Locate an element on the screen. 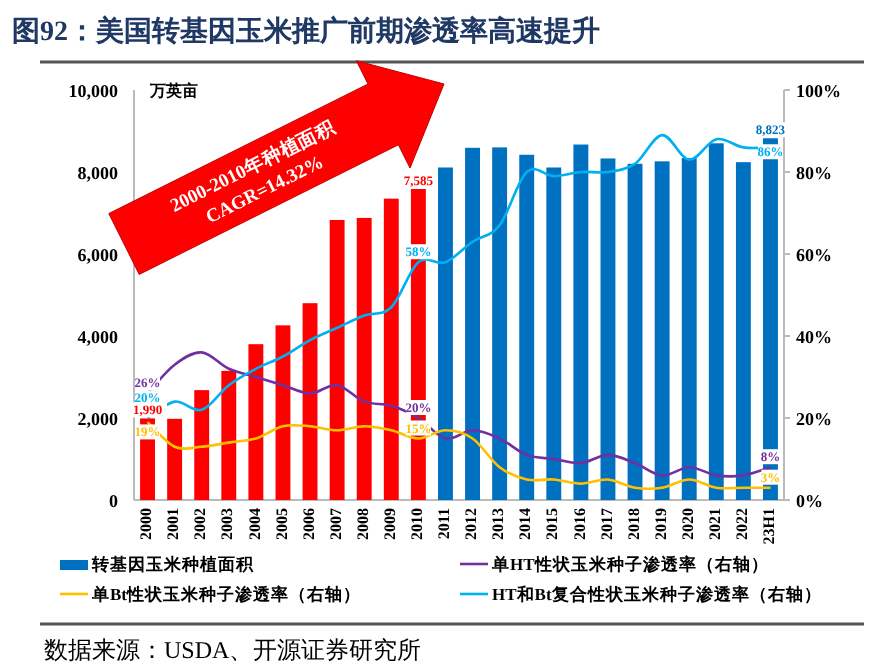 The width and height of the screenshot is (872, 670). x-tick-label: 2015 is located at coordinates (552, 524).